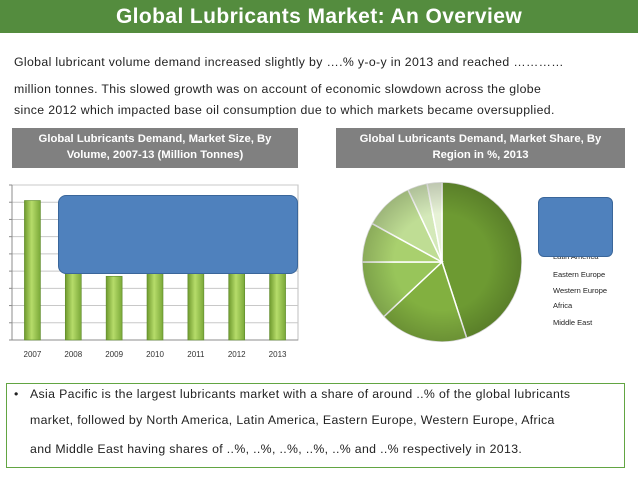  I want to click on legend-item-western-europe: Western Europe, so click(580, 290).